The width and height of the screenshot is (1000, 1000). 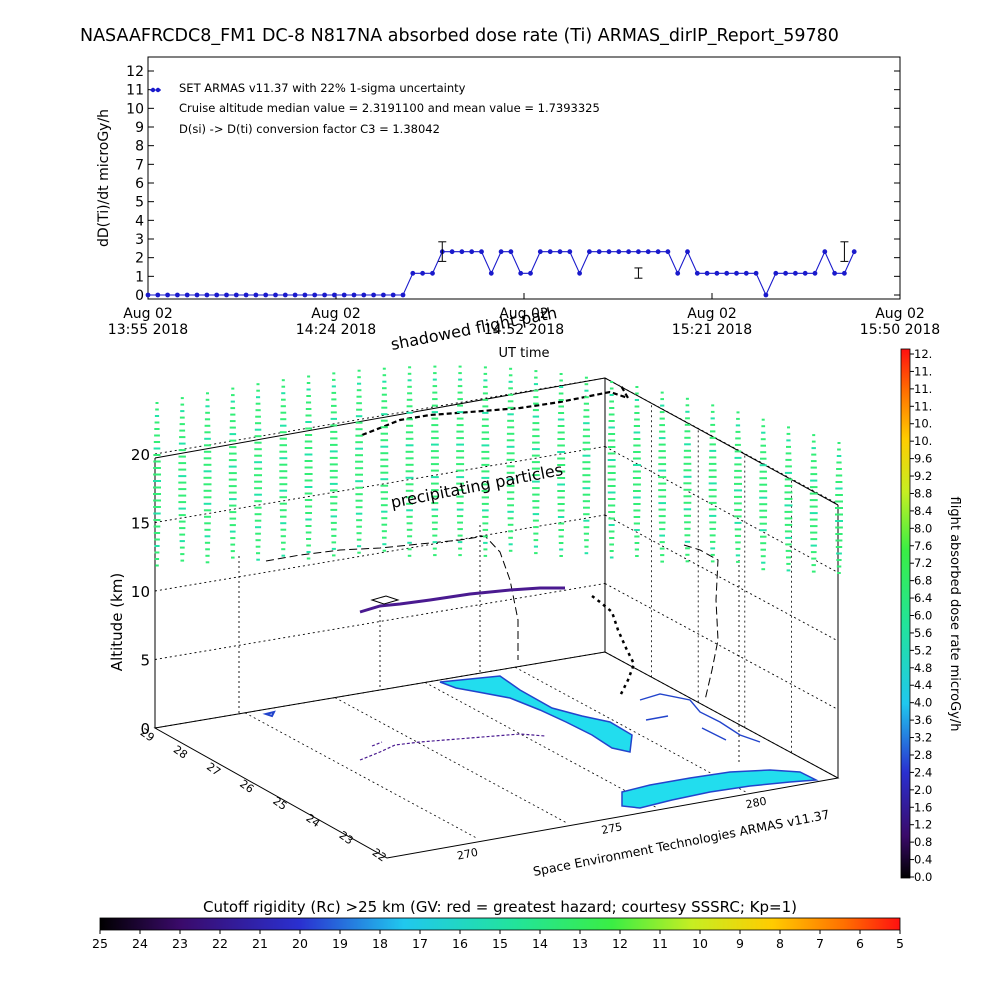 What do you see at coordinates (860, 943) in the screenshot?
I see `rigidity-colorbar-tick-label: 6` at bounding box center [860, 943].